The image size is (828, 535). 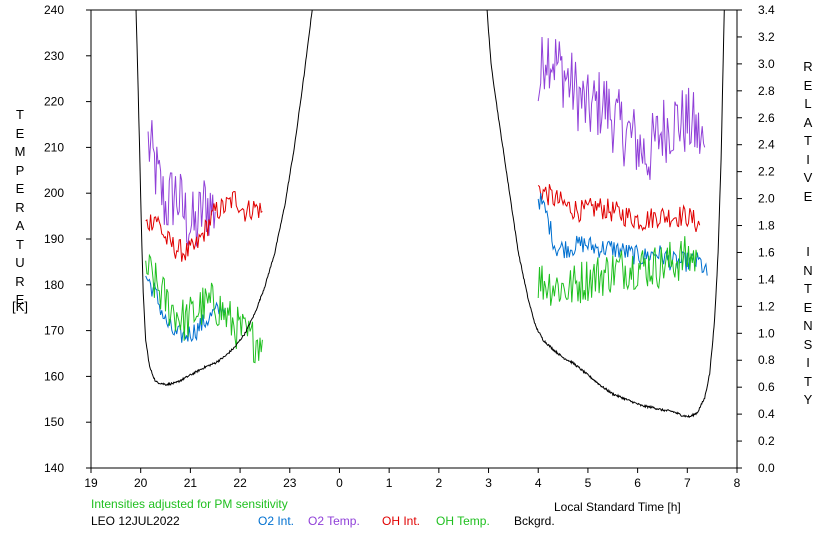 What do you see at coordinates (439, 483) in the screenshot?
I see `x-tick-label: 2` at bounding box center [439, 483].